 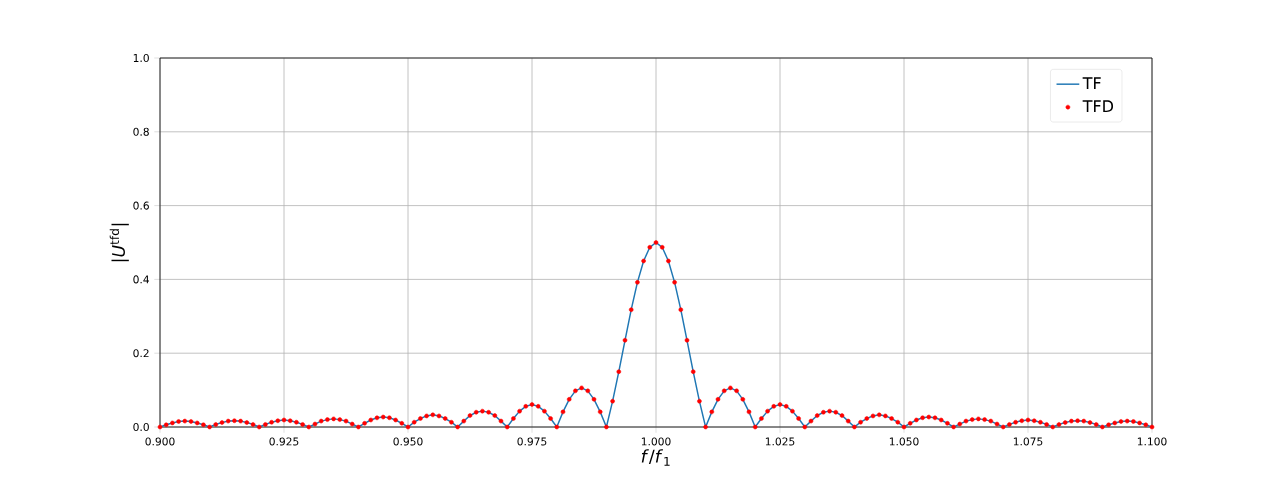 What do you see at coordinates (1028, 441) in the screenshot?
I see `x-tick-label: 1.075` at bounding box center [1028, 441].